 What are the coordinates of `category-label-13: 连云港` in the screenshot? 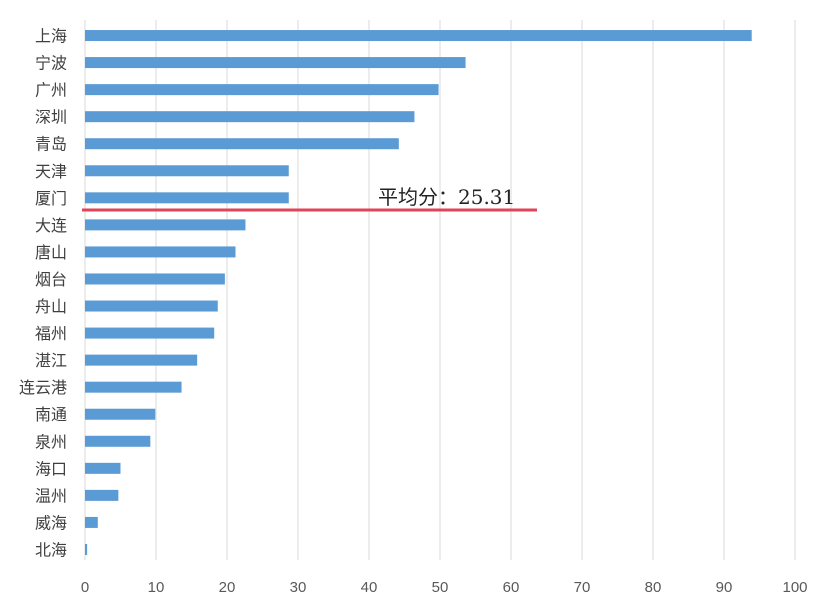 It's located at (43, 387).